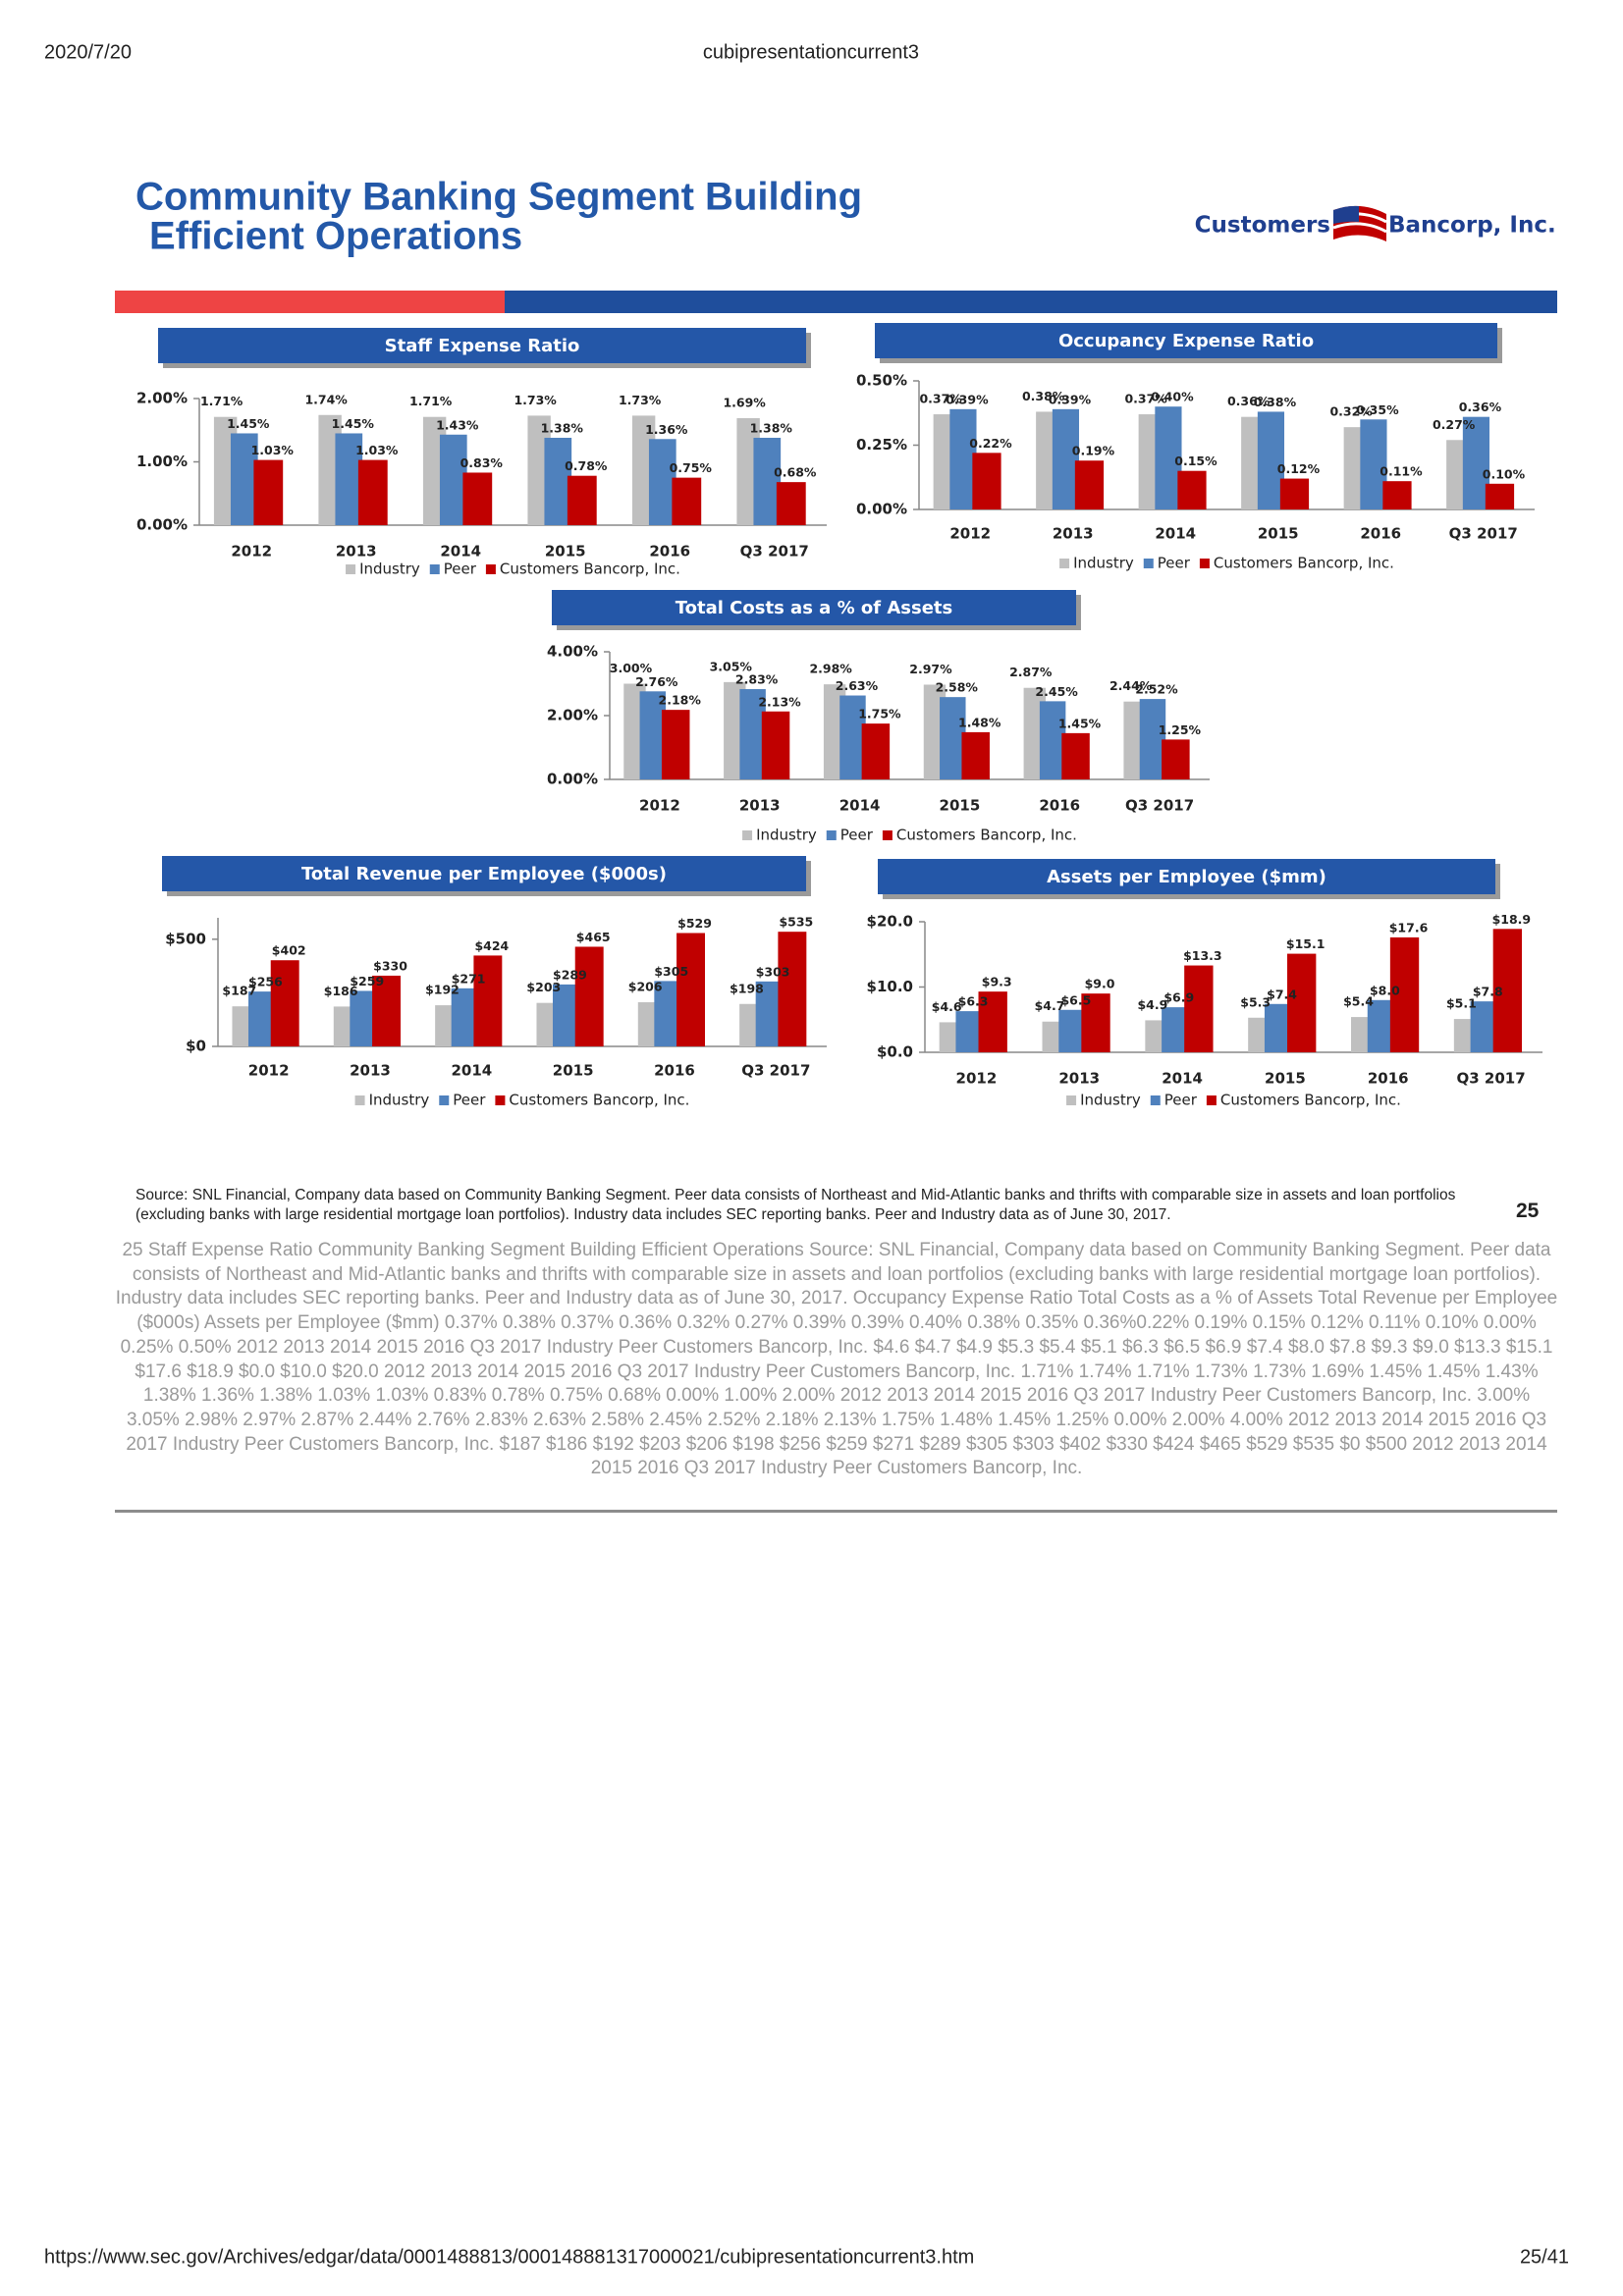  What do you see at coordinates (1402, 471) in the screenshot?
I see `value-label: 0.11%` at bounding box center [1402, 471].